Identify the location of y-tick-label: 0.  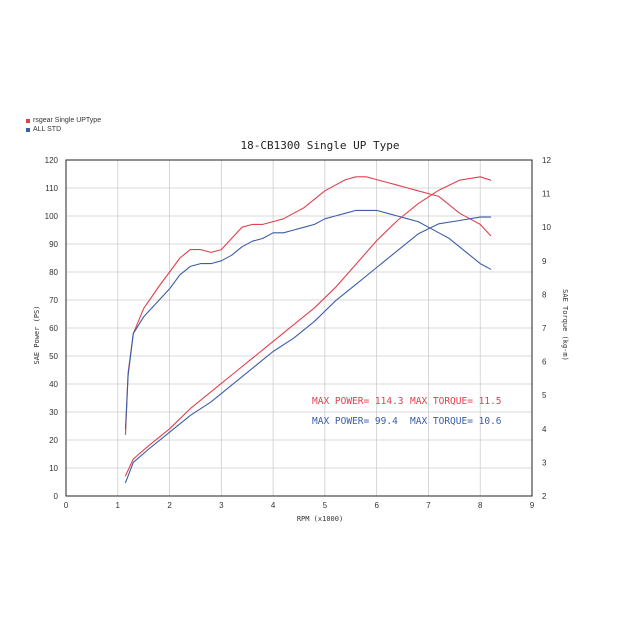
(56, 496).